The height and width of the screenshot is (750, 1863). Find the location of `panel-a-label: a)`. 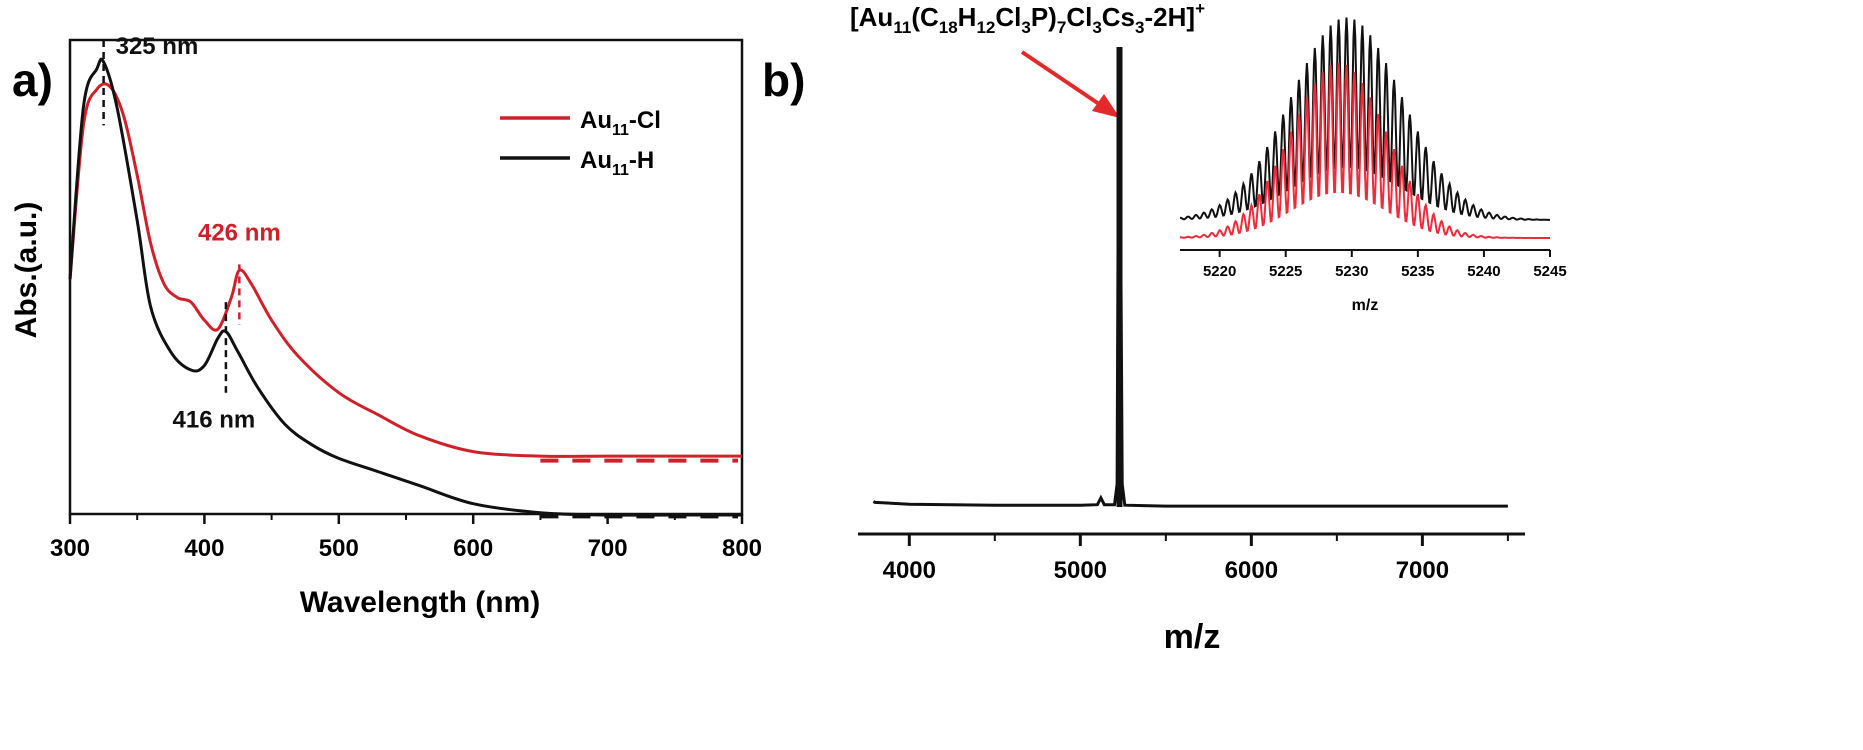

panel-a-label: a) is located at coordinates (32, 80).